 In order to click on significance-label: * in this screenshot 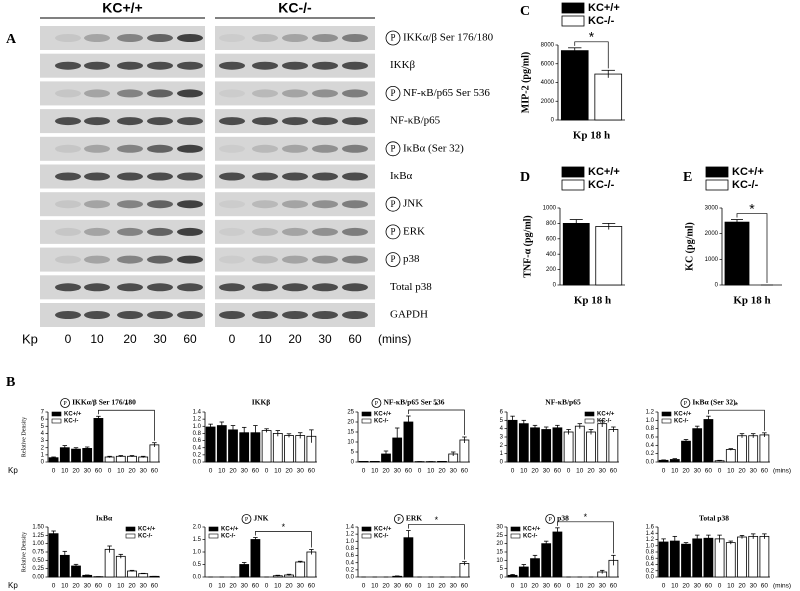, I will do `click(586, 517)`.